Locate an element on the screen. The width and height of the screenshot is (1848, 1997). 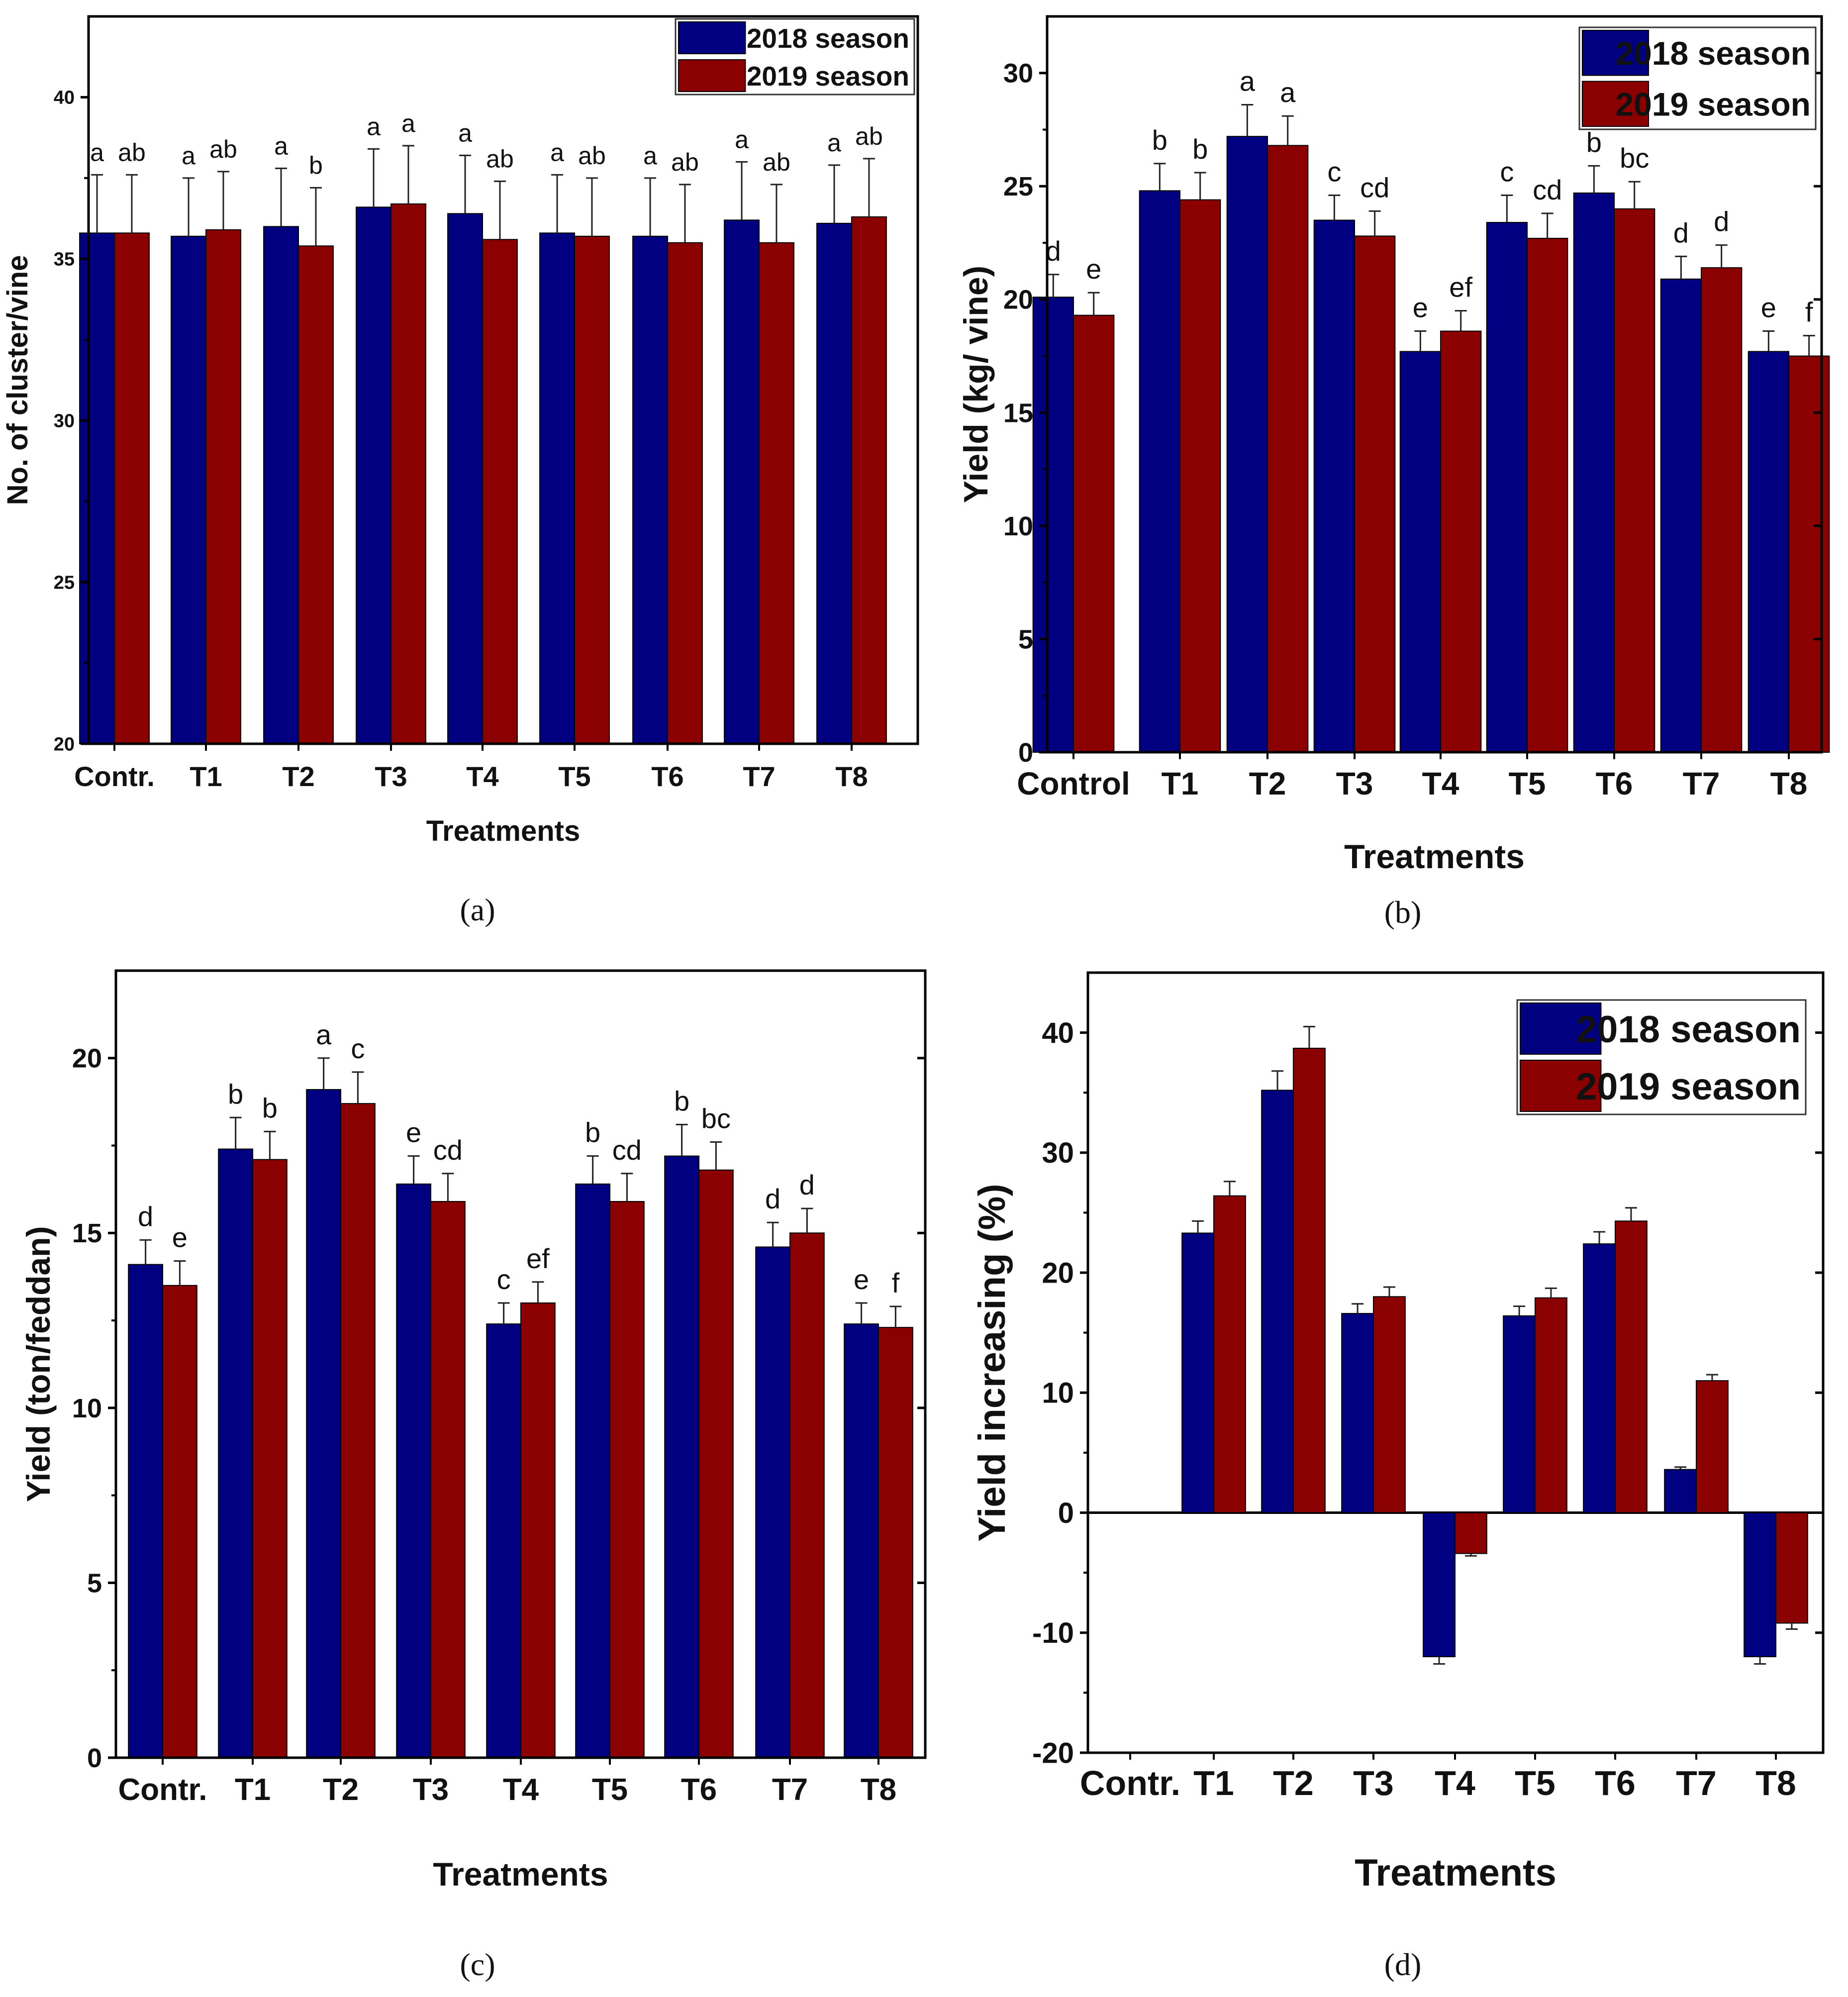
bar-b-2019-T4 is located at coordinates (1461, 541).